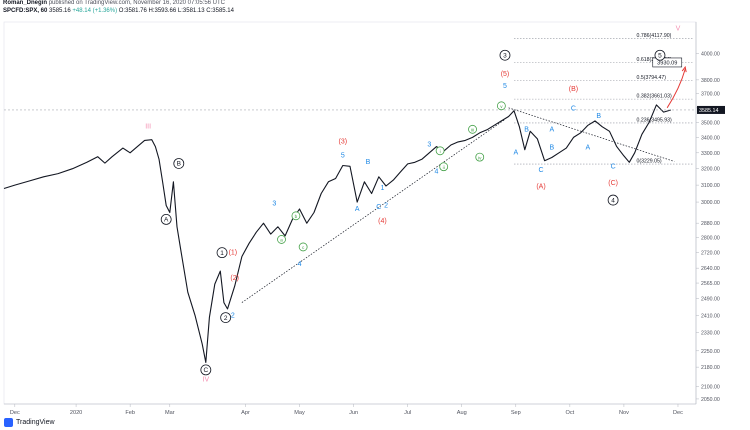  I want to click on wave-label: (B), so click(573, 89).